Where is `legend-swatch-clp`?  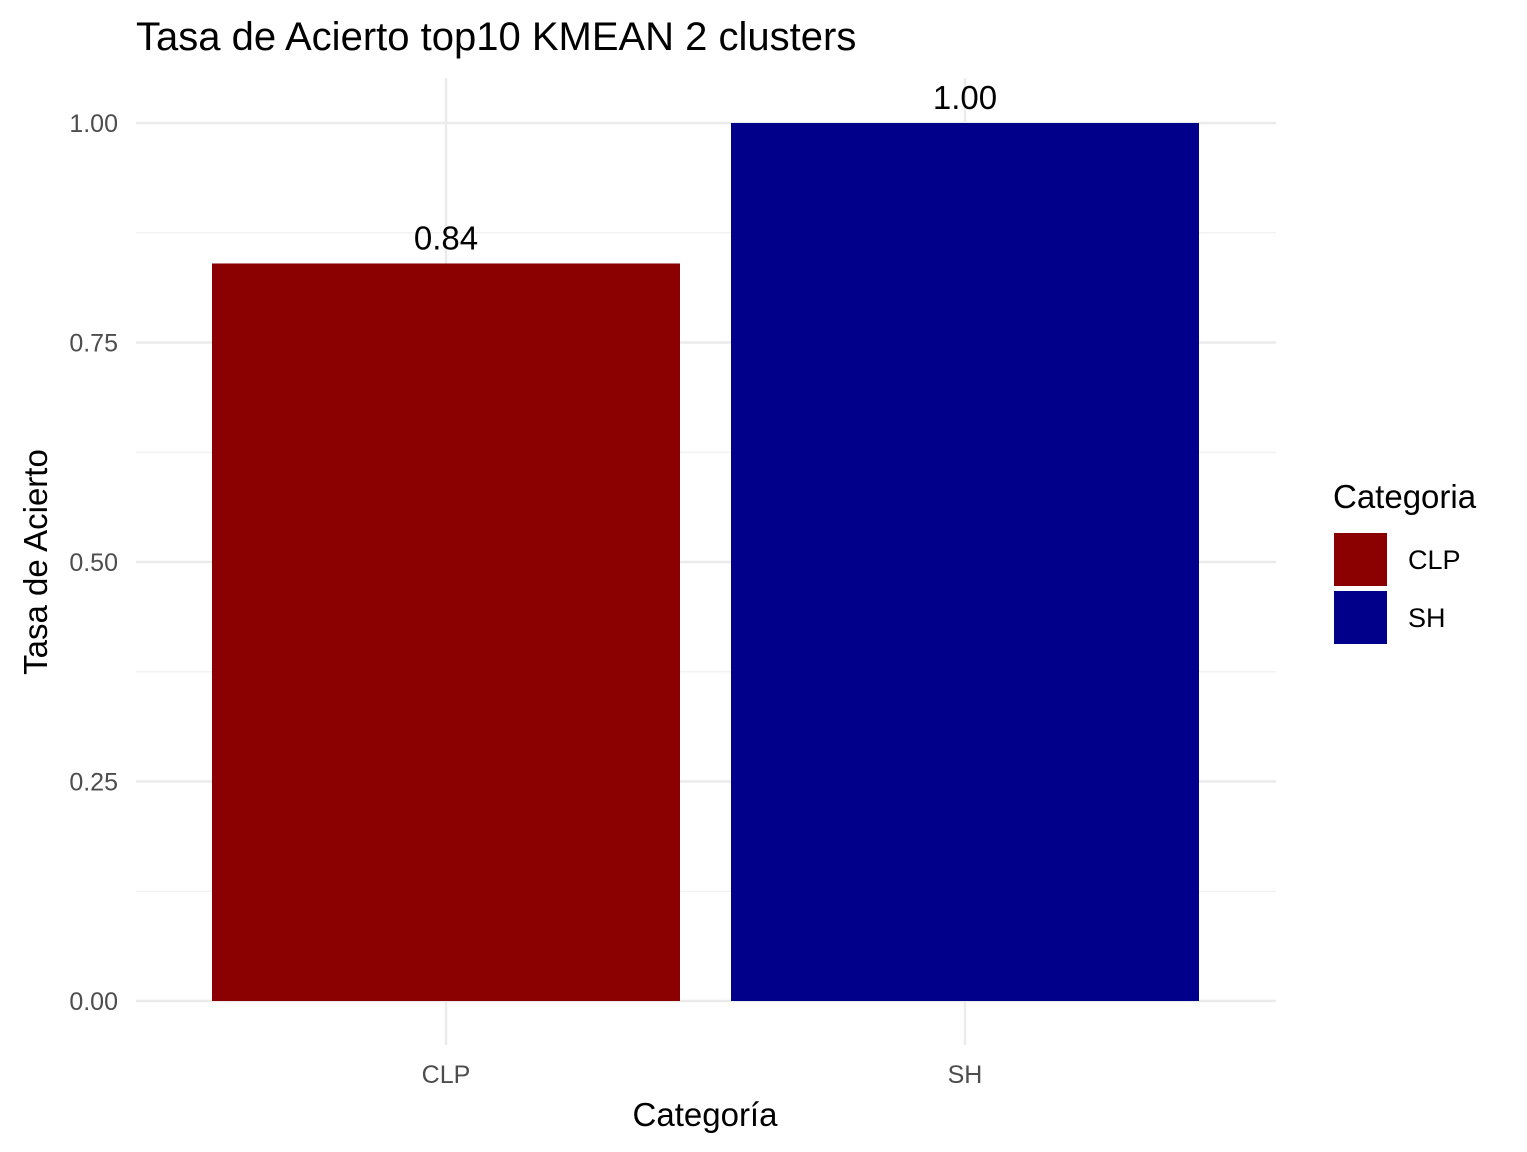 legend-swatch-clp is located at coordinates (1360, 559).